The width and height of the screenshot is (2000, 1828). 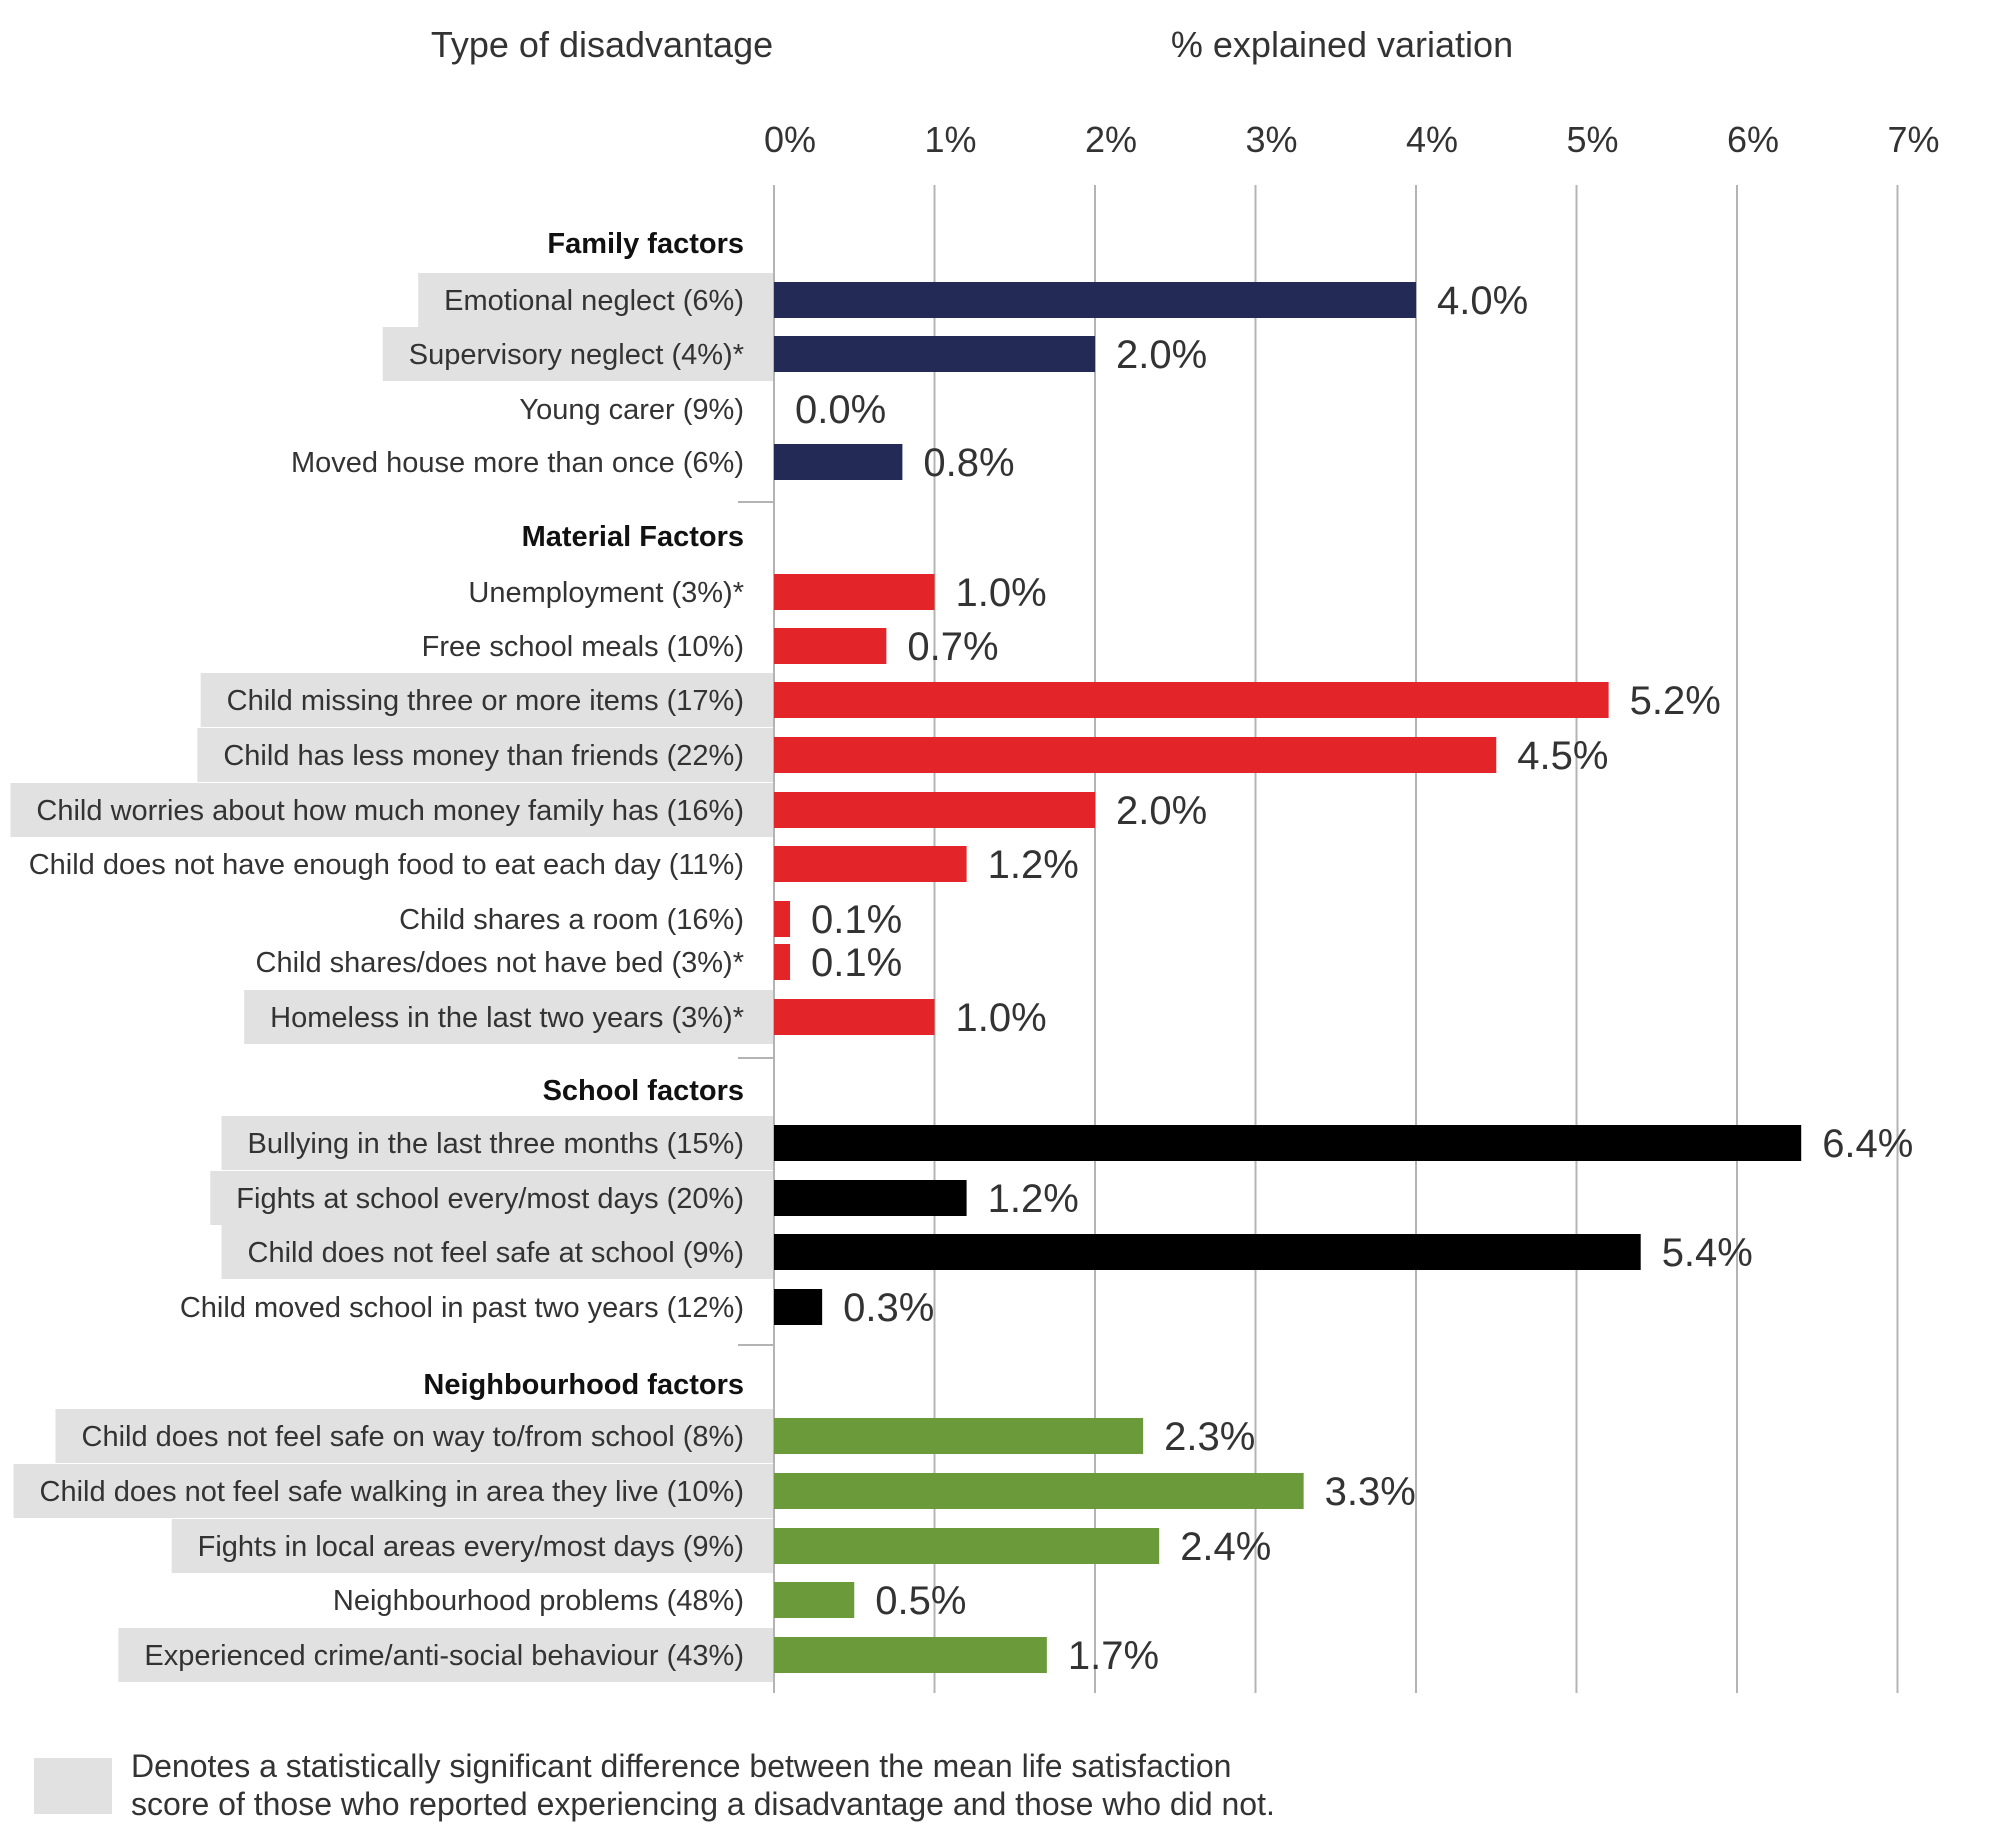 I want to click on value-label: 0.0%, so click(x=840, y=410).